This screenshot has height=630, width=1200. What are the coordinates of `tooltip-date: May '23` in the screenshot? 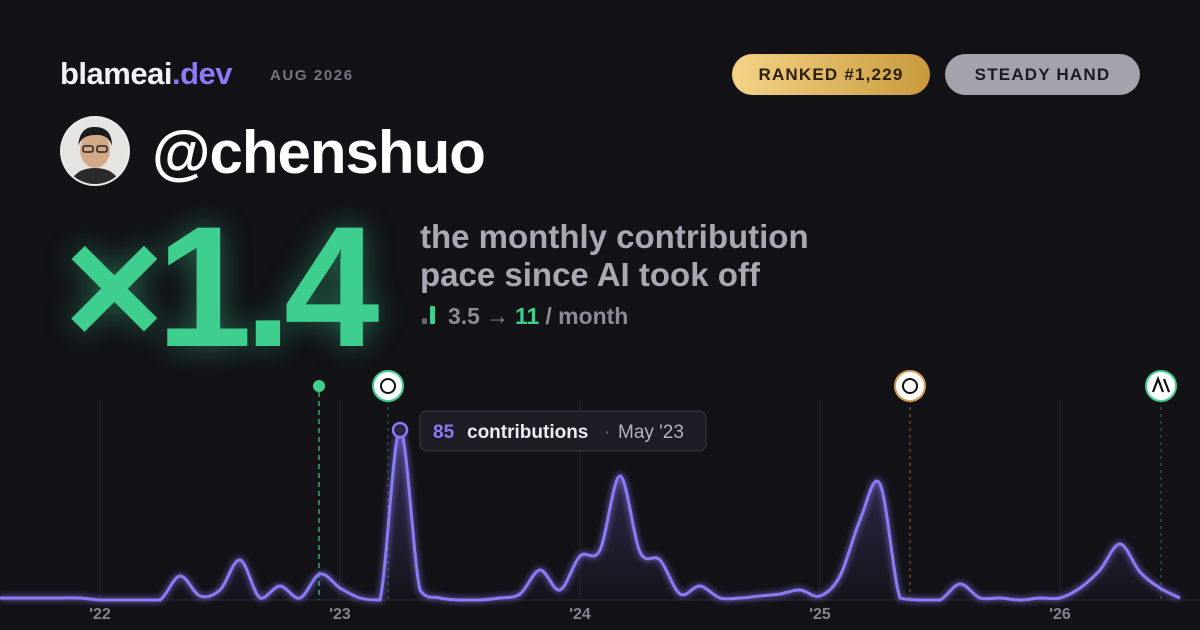 It's located at (651, 432).